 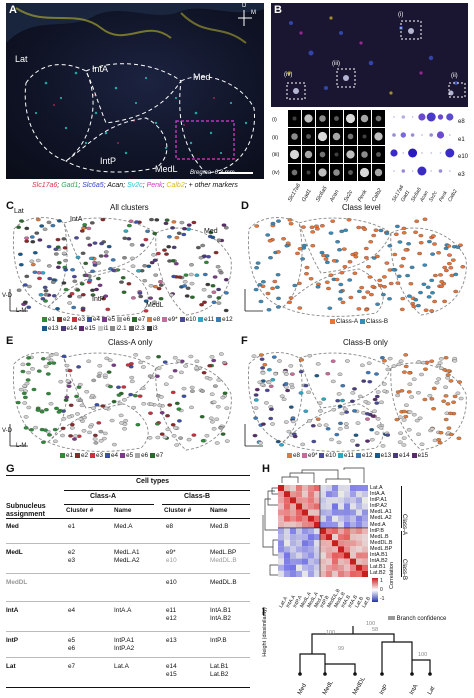 What do you see at coordinates (346, 78) in the screenshot?
I see `inset-box-iii` at bounding box center [346, 78].